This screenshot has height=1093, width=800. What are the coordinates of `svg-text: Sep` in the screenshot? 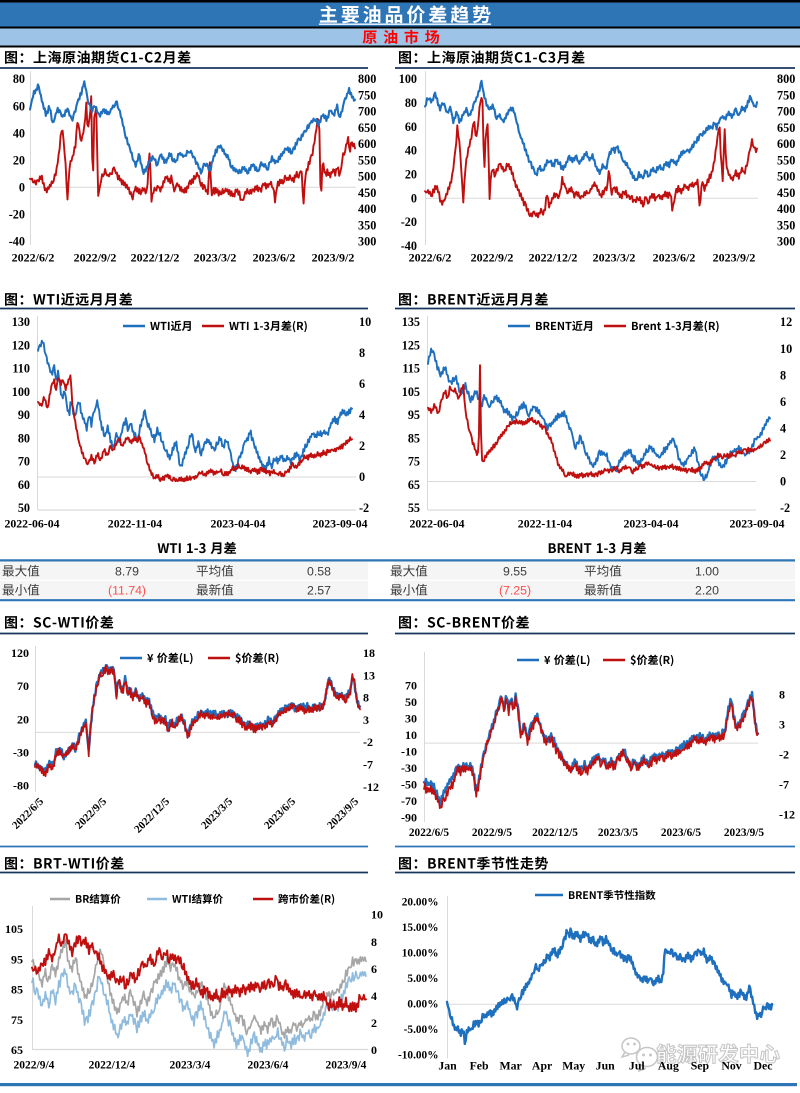 It's located at (700, 1066).